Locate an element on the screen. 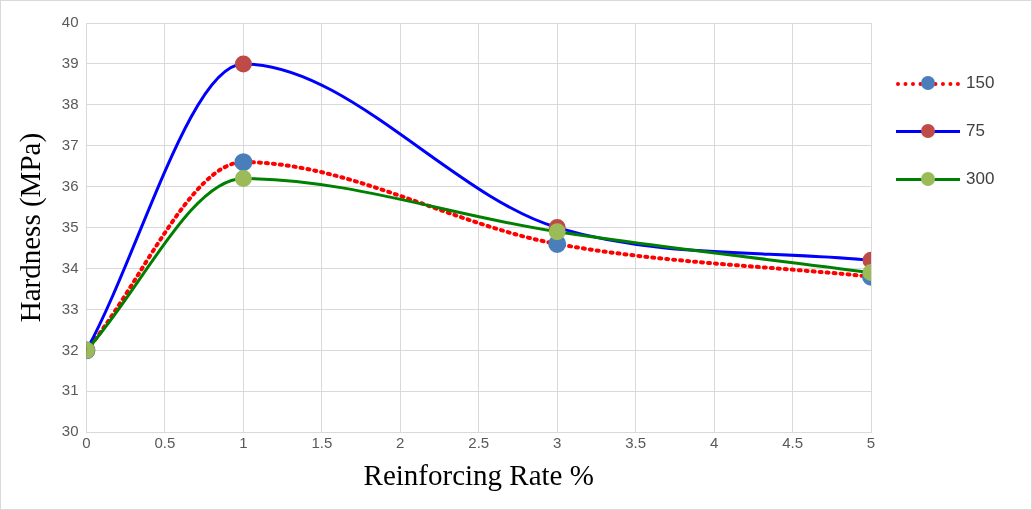  x-tick-label: 4.5 is located at coordinates (792, 443).